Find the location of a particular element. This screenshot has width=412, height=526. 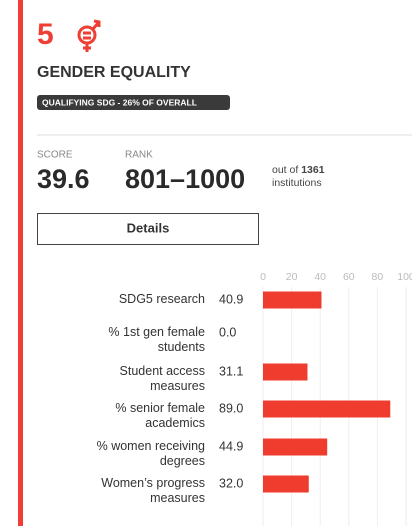

sdg-number: 5 is located at coordinates (45, 34).